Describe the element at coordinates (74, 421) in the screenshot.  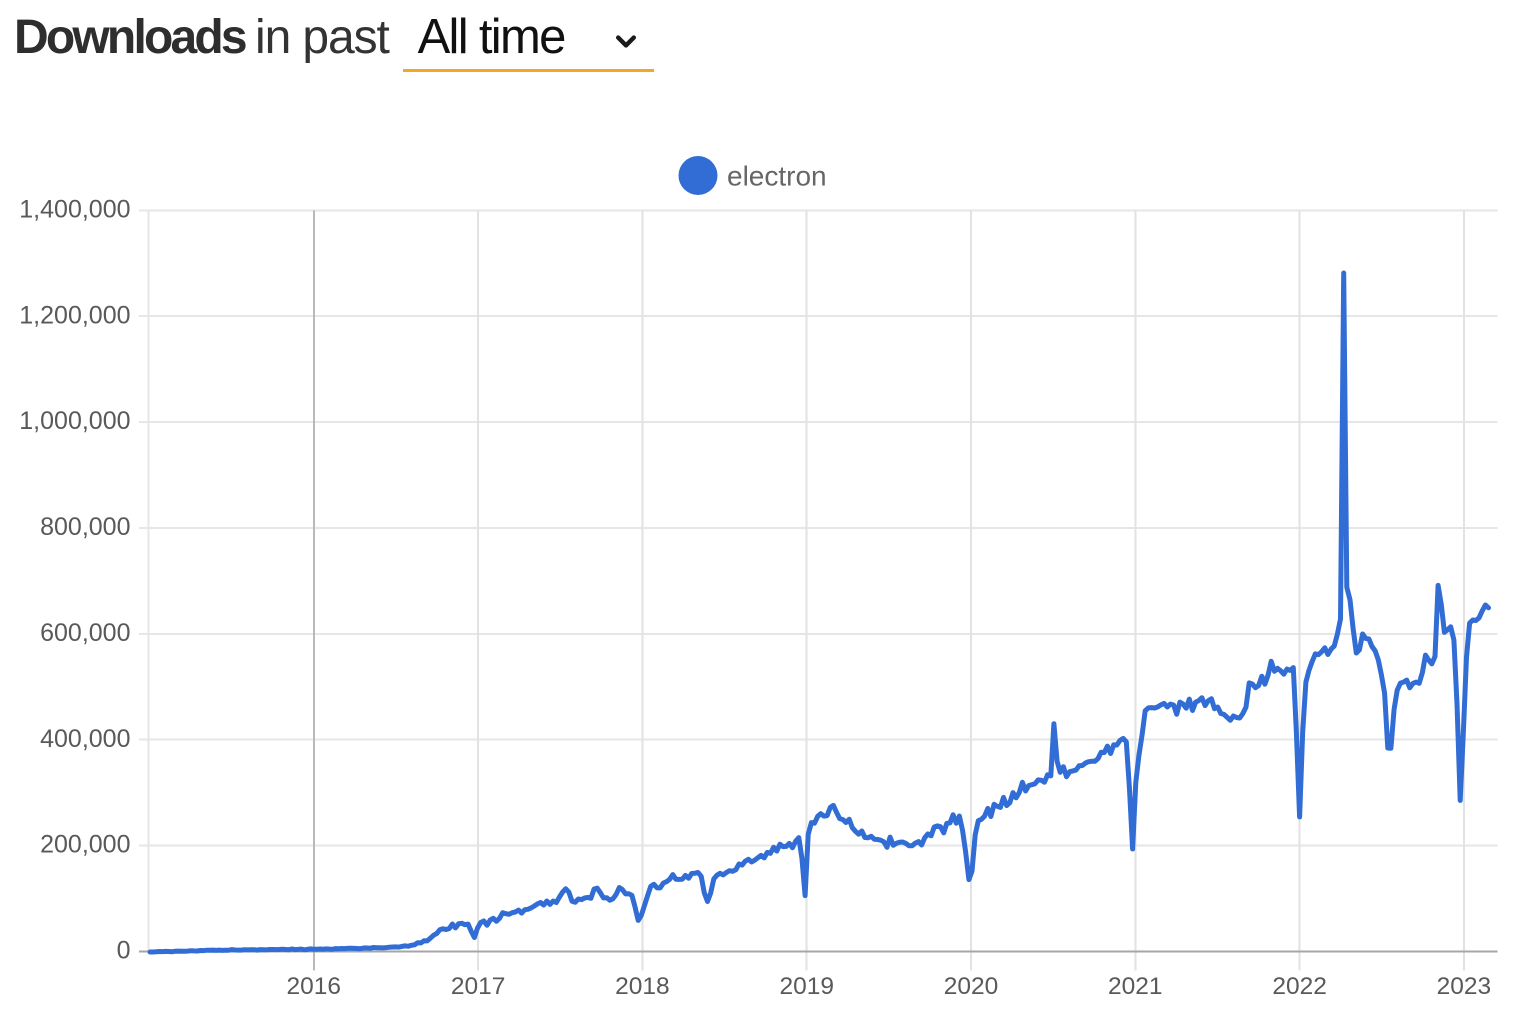
I see `svg-text: 1,000,000` at that location.